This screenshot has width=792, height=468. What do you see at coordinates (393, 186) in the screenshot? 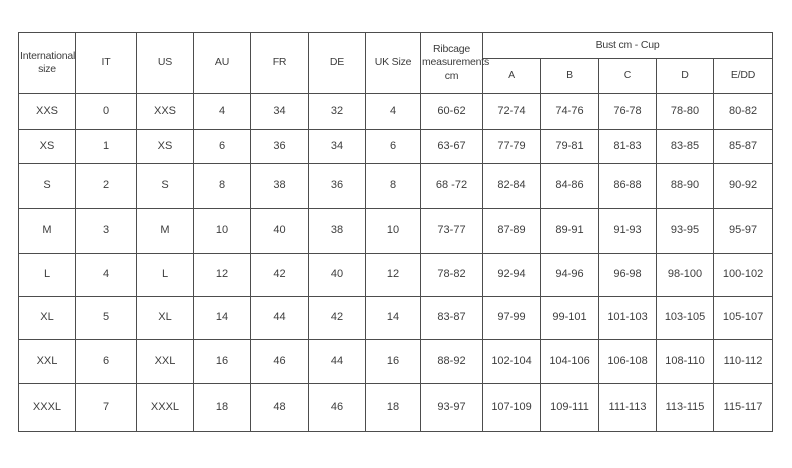
I see `cell-uk-size: 8` at bounding box center [393, 186].